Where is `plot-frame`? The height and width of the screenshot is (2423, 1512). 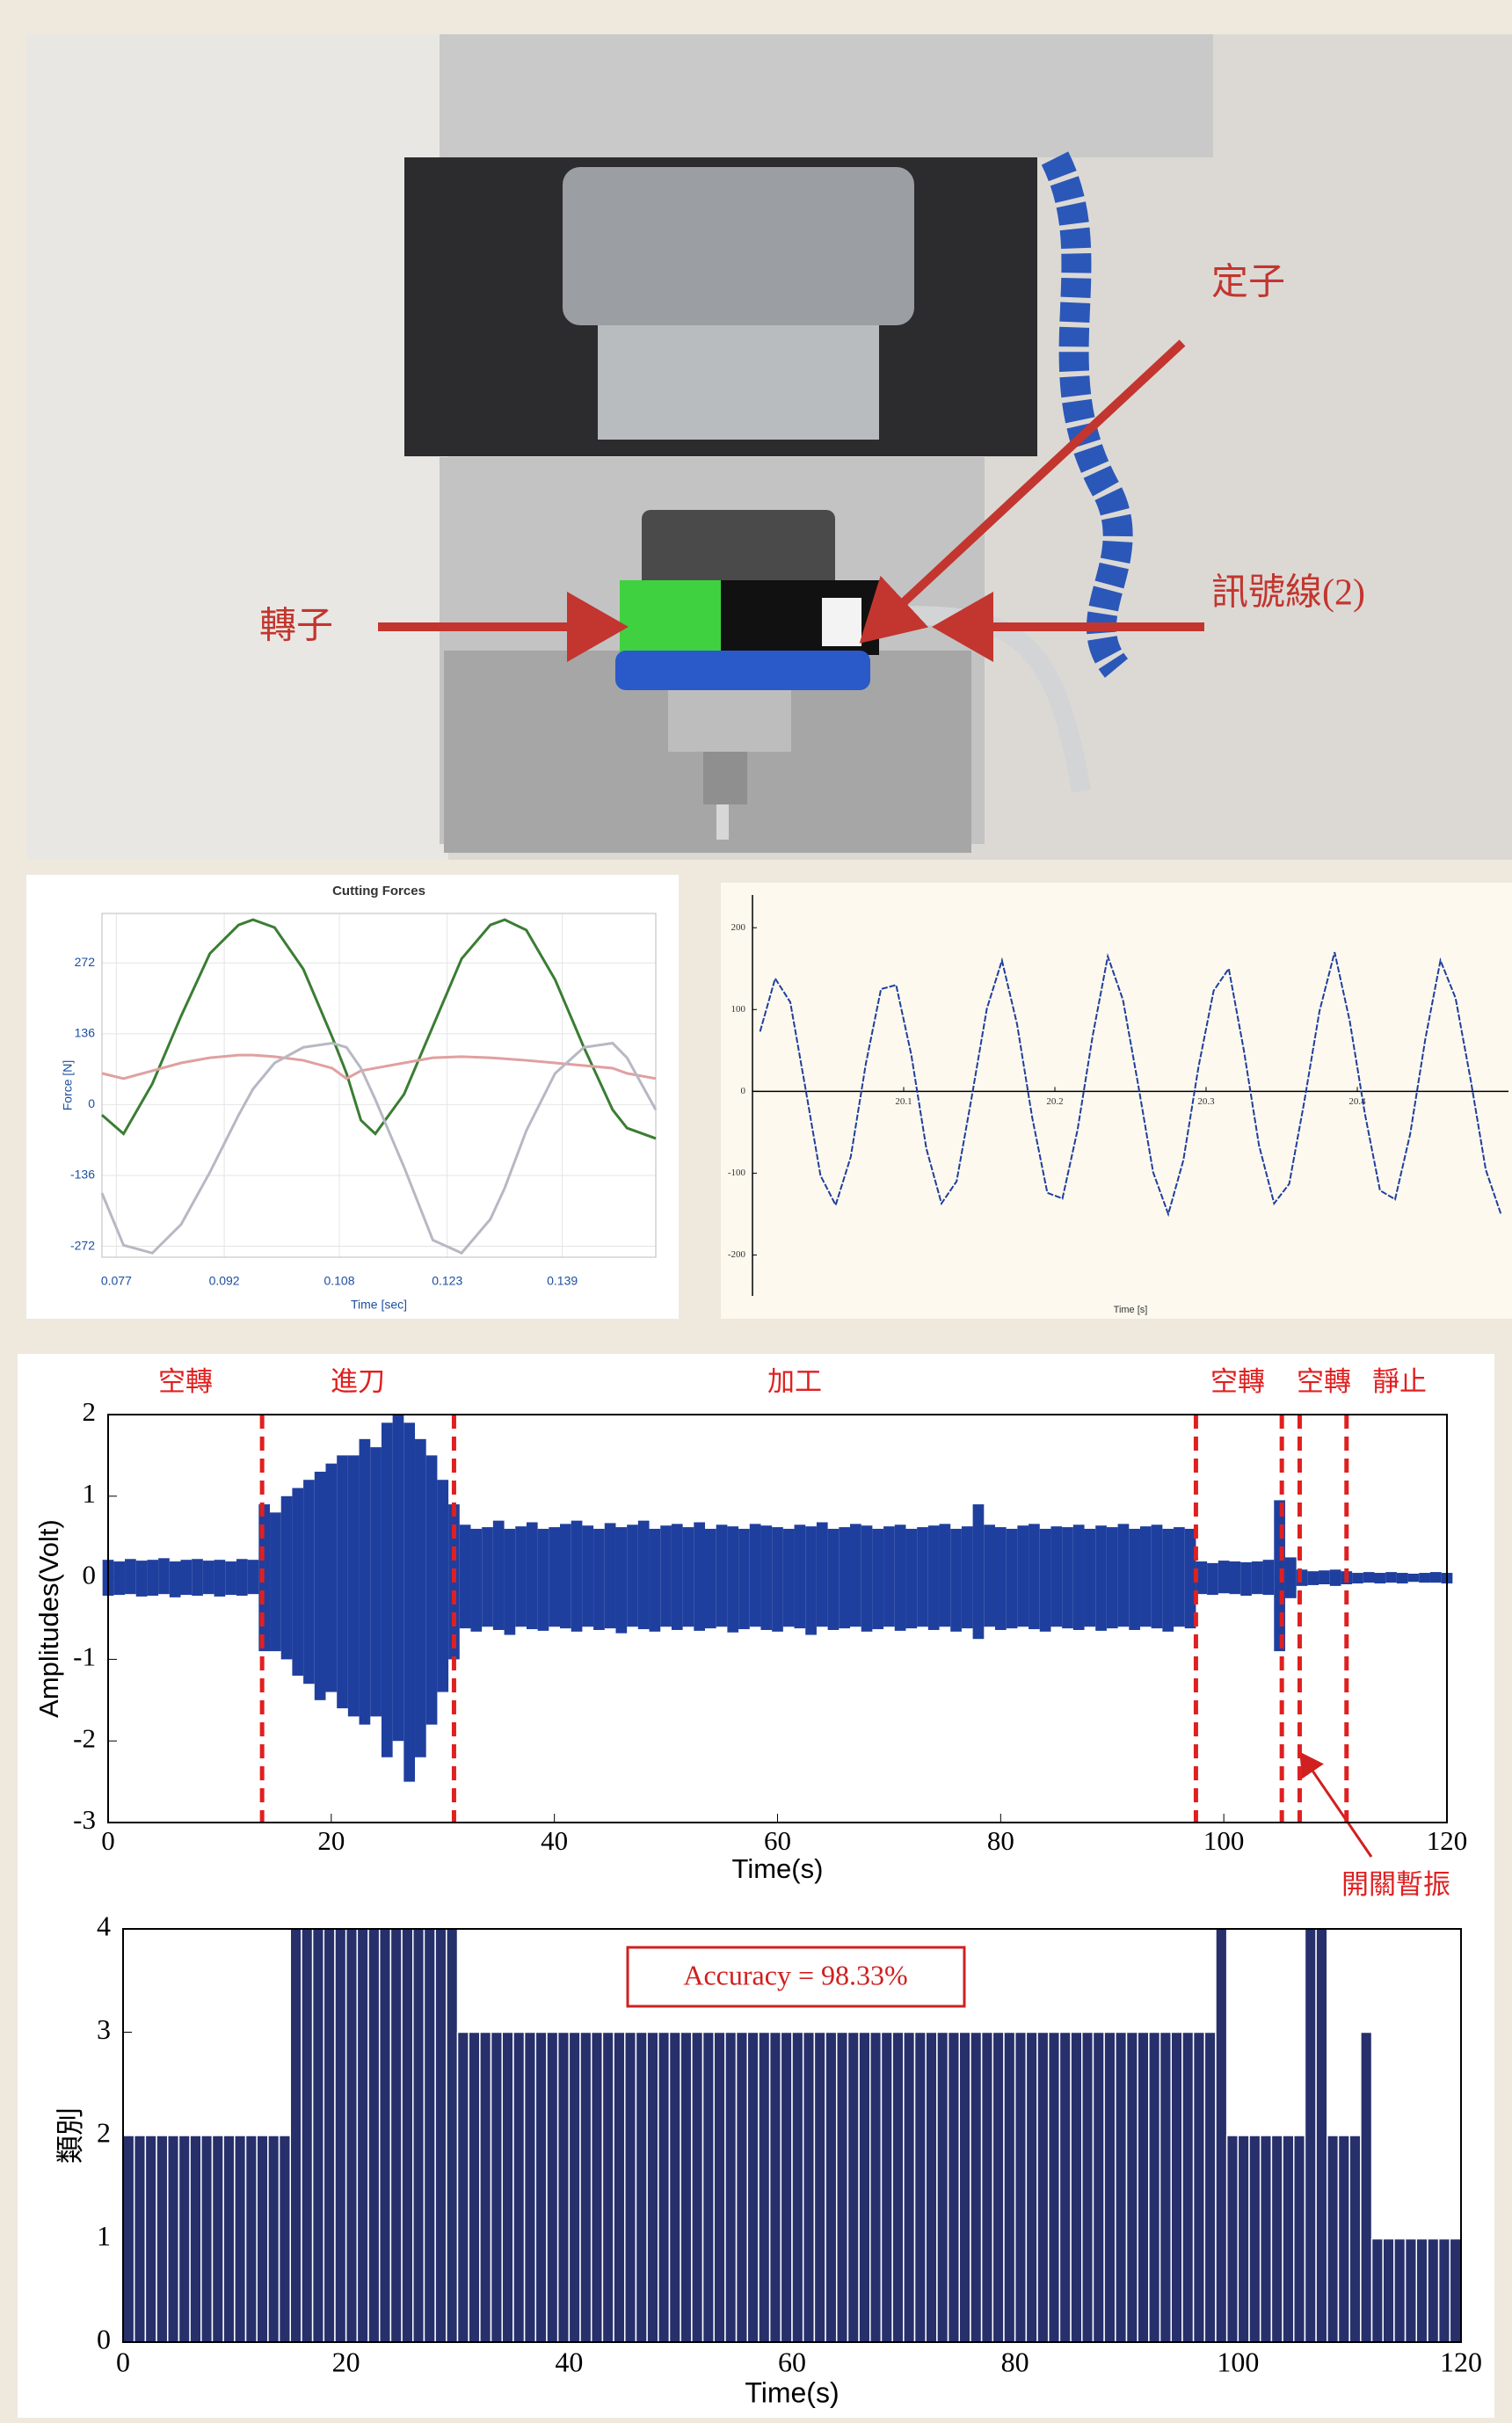
plot-frame is located at coordinates (778, 1619).